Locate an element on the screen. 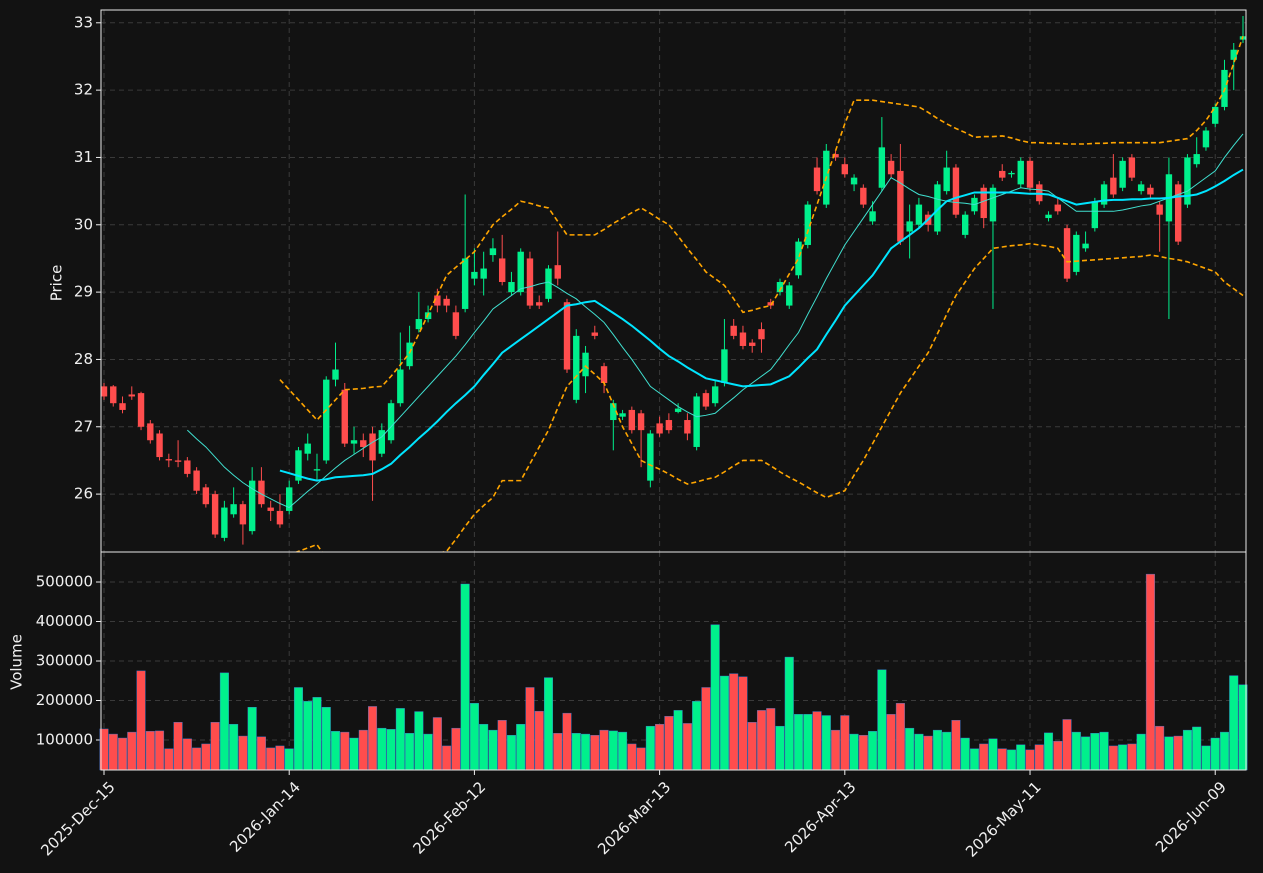  y-axis-label: Price is located at coordinates (57, 283).